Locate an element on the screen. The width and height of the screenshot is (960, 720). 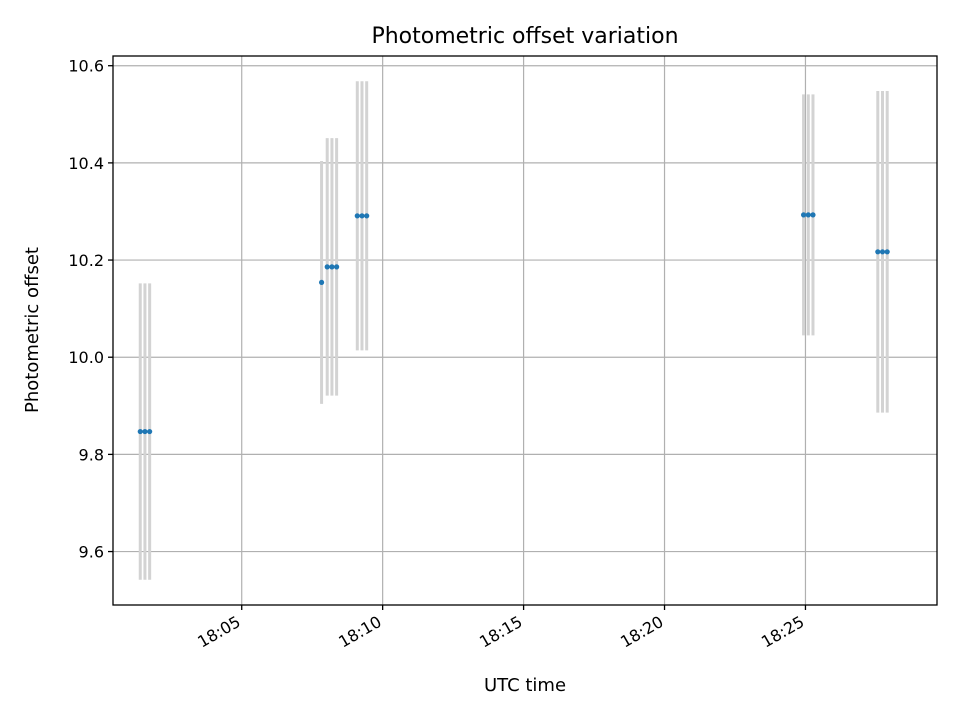
y-tick-label: 10.6 is located at coordinates (86, 66).